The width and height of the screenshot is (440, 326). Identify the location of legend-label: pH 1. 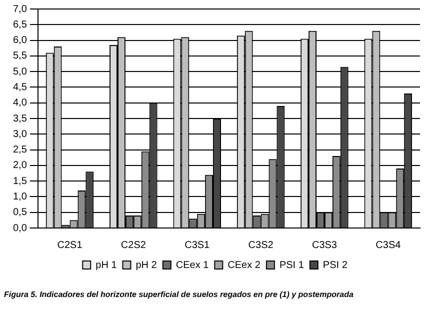
(107, 265).